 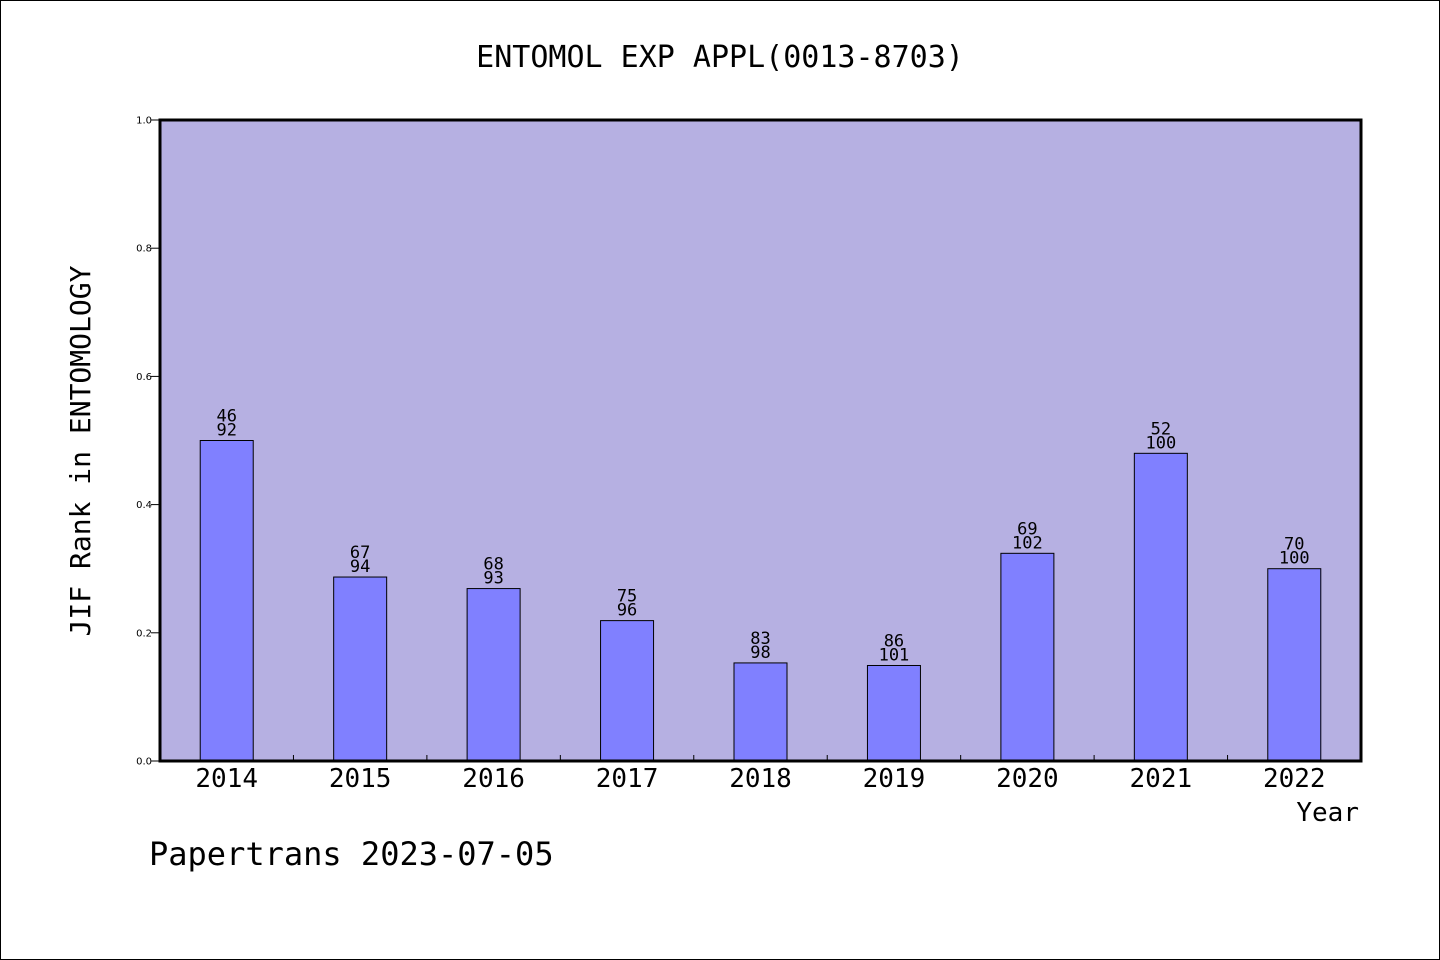 I want to click on footer-credit: Papertrans 2023-07-05, so click(x=351, y=854).